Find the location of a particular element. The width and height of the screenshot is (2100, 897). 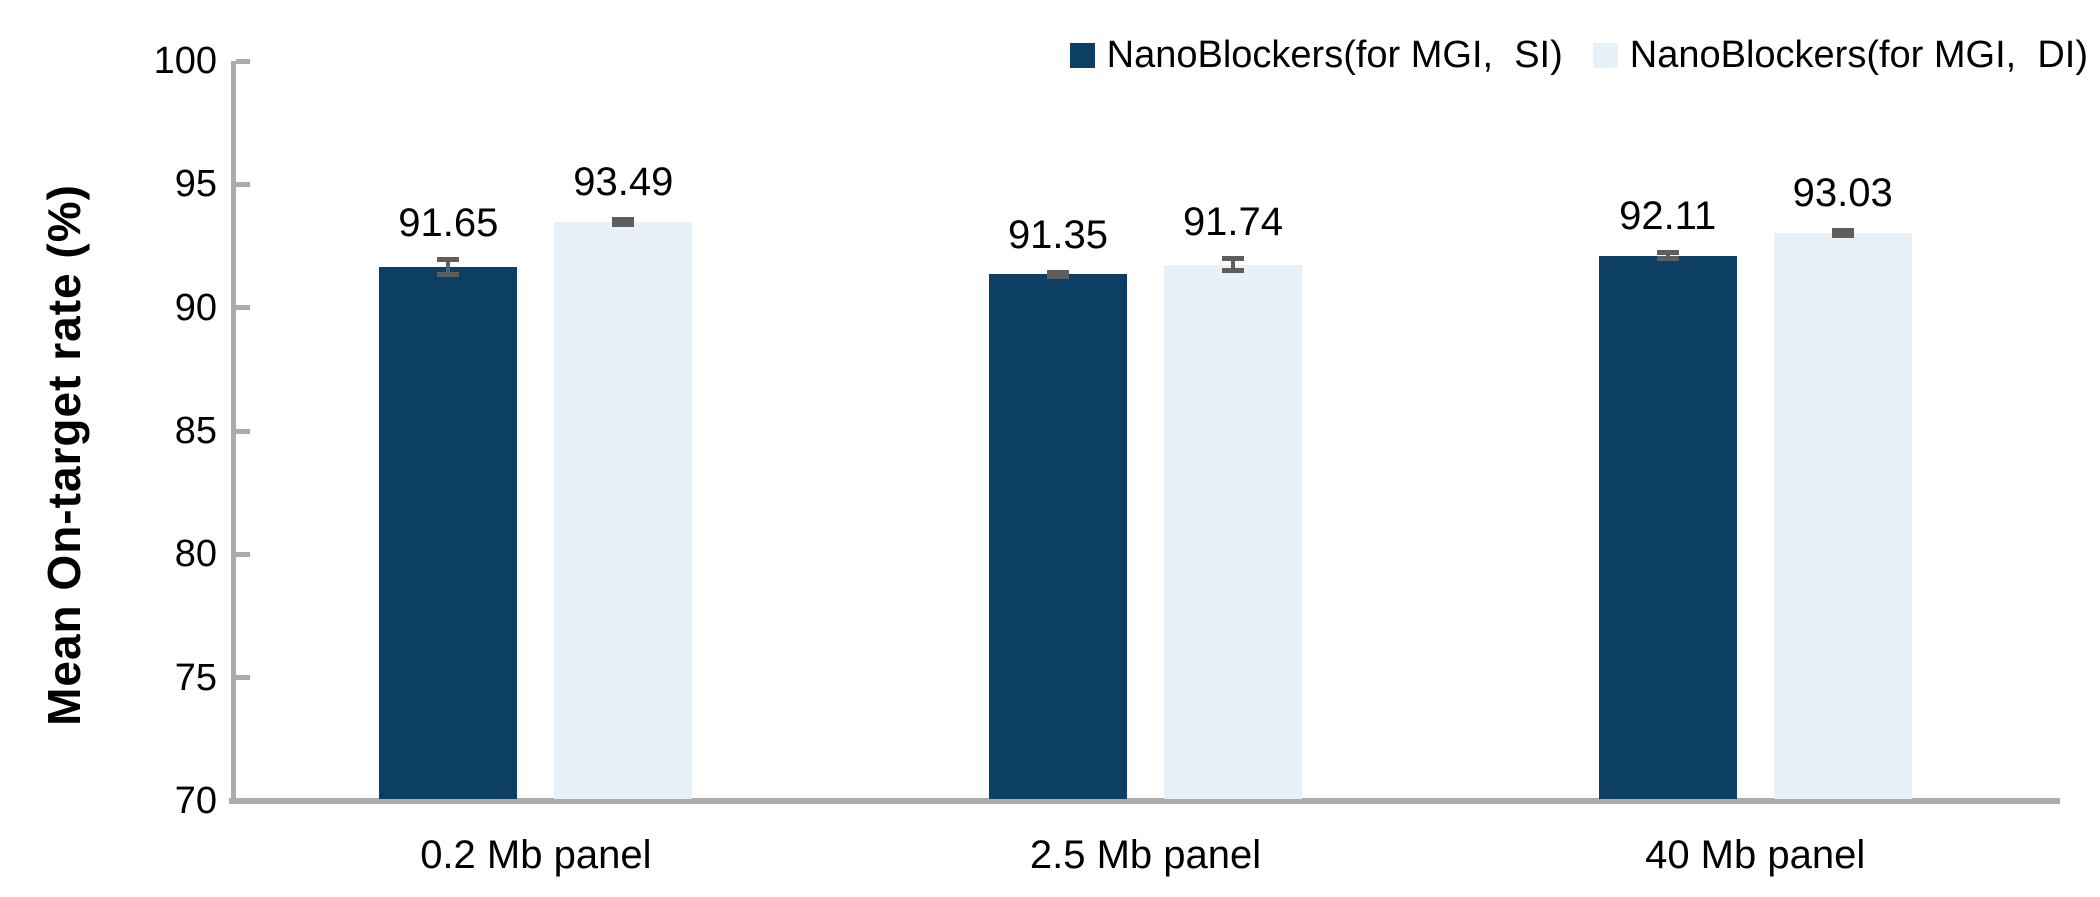

bar-value-label: 93.03 is located at coordinates (1842, 193).